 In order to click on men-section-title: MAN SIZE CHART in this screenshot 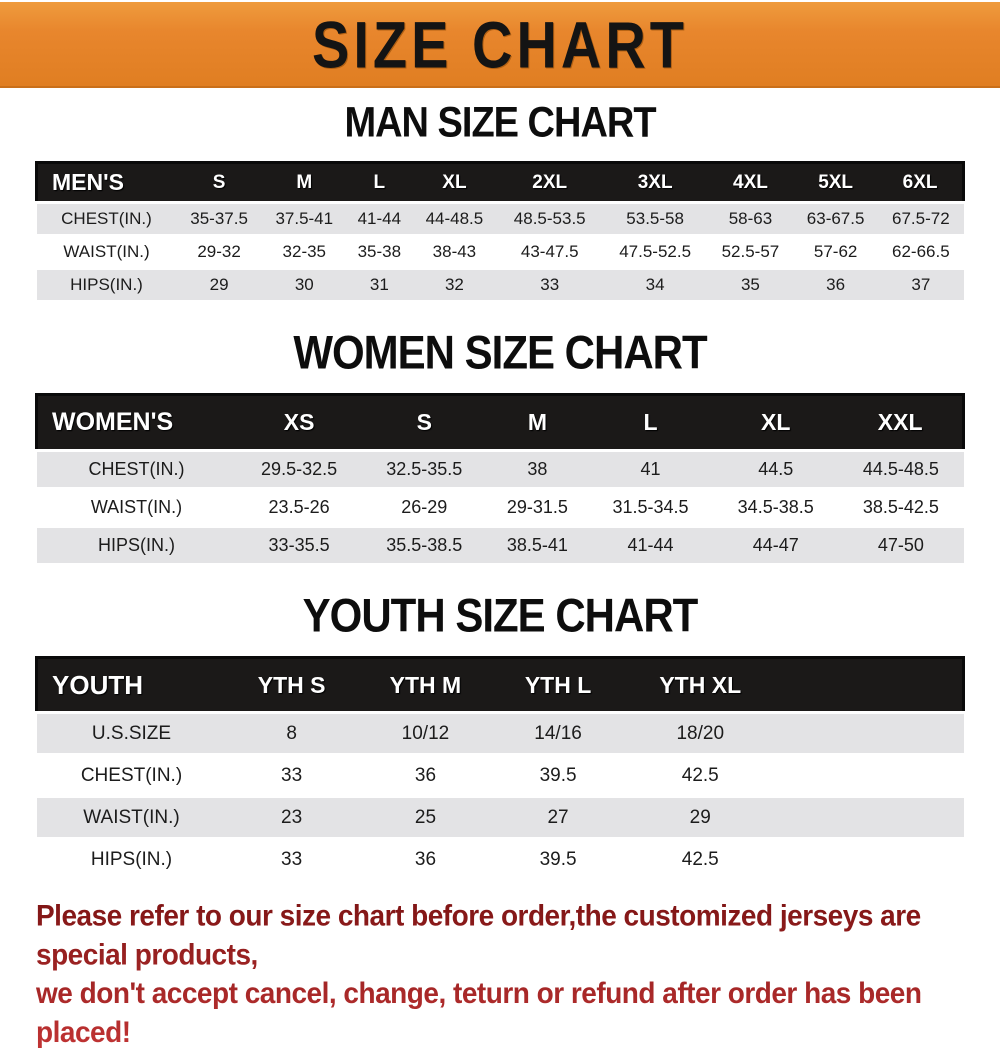, I will do `click(500, 123)`.